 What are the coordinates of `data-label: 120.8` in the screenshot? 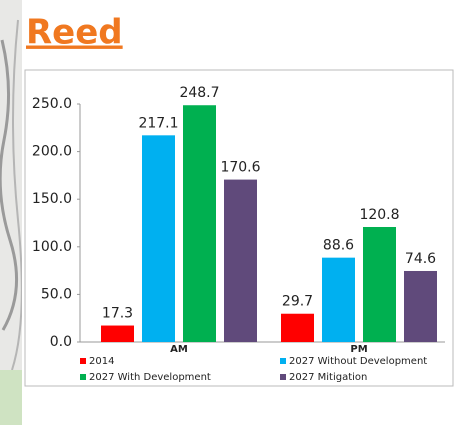 It's located at (379, 215).